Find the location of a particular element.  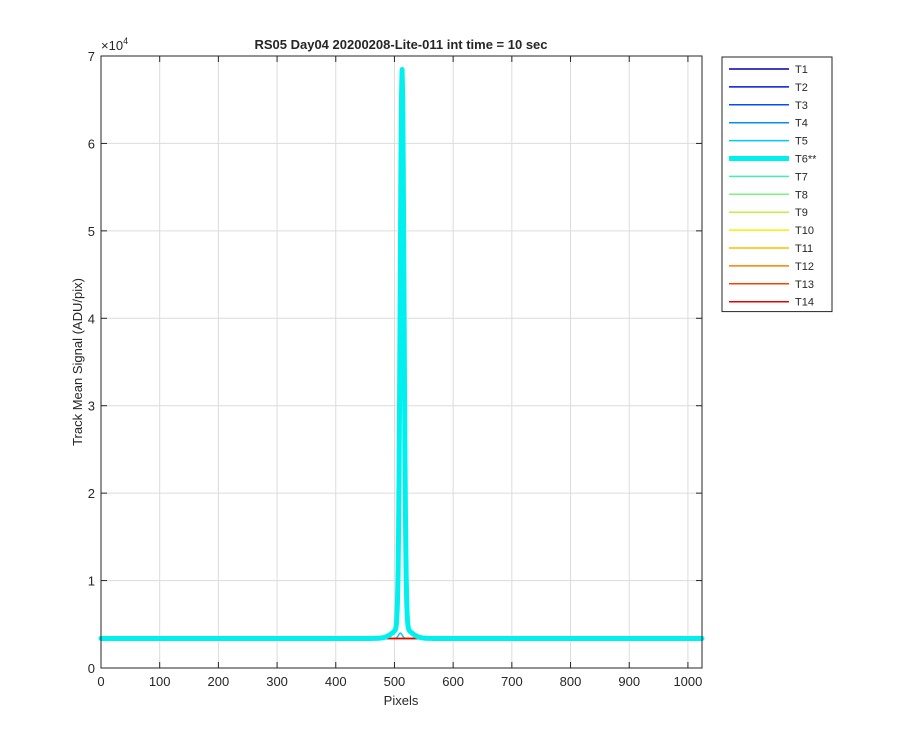

legend-label: T14 is located at coordinates (804, 303).